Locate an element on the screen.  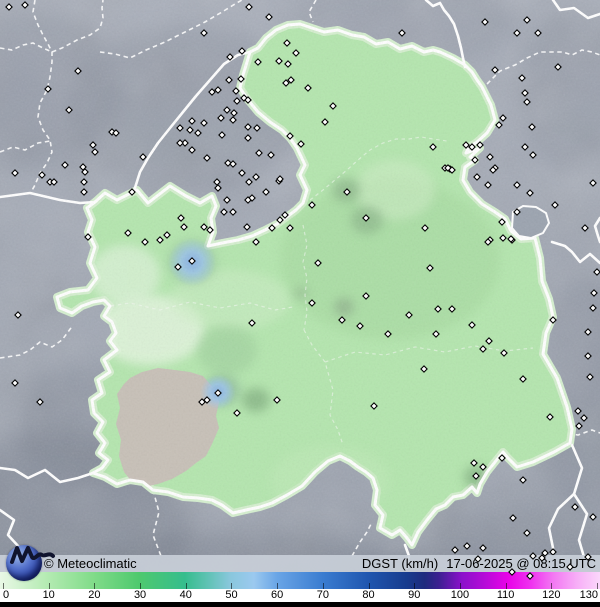
scale-tick-label: 40 is located at coordinates (185, 595).